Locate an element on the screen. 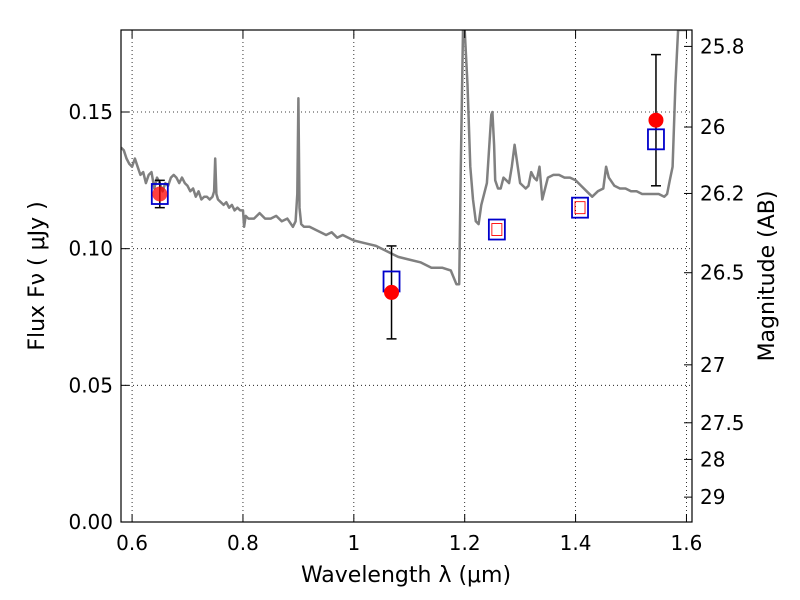 This screenshot has height=600, width=800. x-tick-label: 1.2 is located at coordinates (465, 543).